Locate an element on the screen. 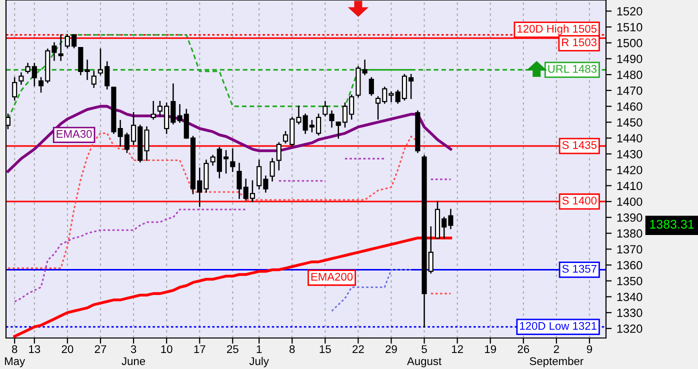 The width and height of the screenshot is (698, 369). text: 1383.31 is located at coordinates (672, 224).